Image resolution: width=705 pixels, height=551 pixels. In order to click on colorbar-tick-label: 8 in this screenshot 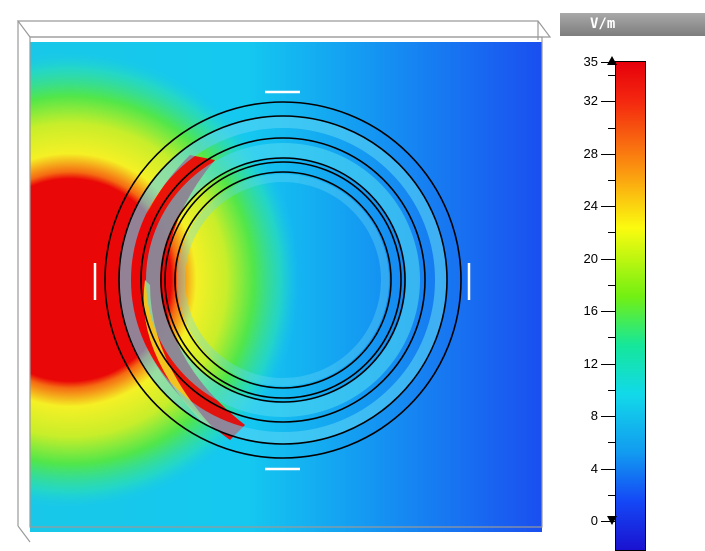, I will do `click(594, 416)`.